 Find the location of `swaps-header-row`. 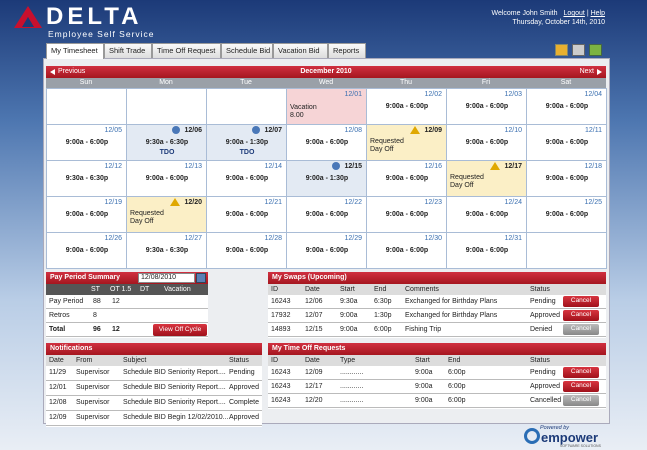

swaps-header-row is located at coordinates (437, 289).